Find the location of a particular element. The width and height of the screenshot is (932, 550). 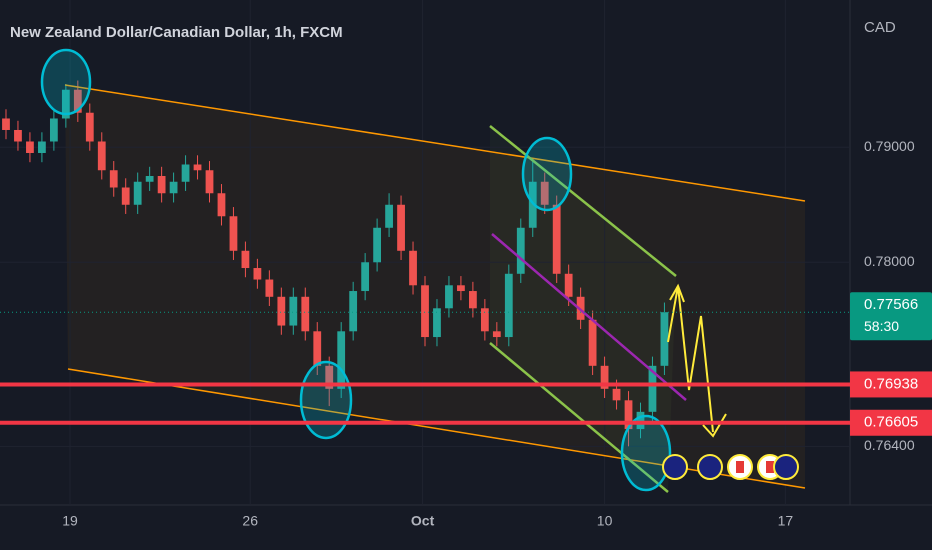

last-price-tag is located at coordinates (891, 316).